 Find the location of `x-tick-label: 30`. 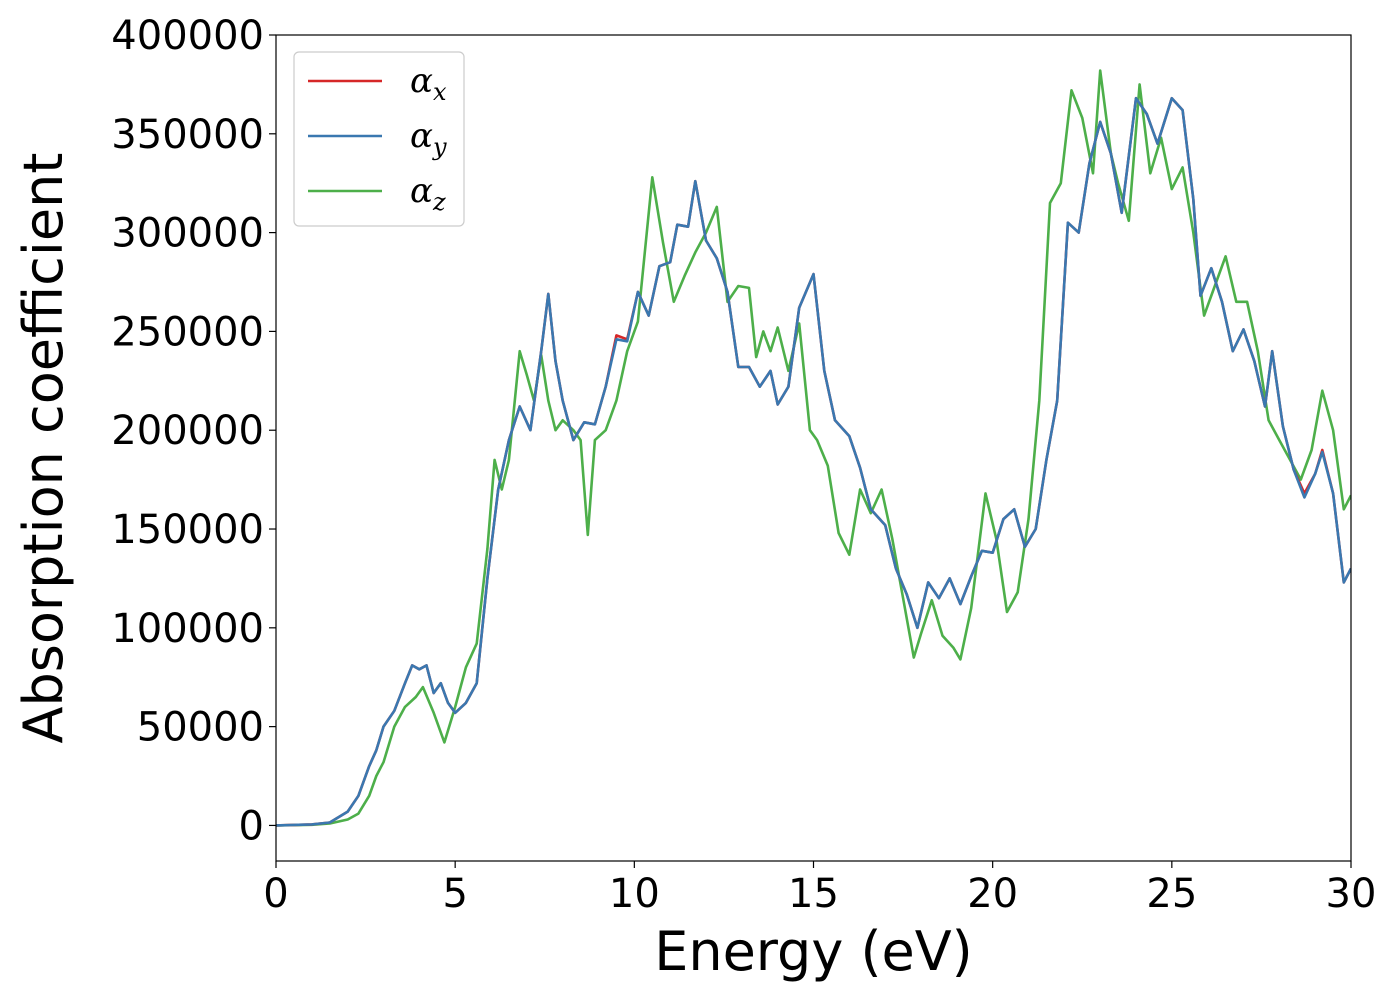

x-tick-label: 30 is located at coordinates (1351, 894).